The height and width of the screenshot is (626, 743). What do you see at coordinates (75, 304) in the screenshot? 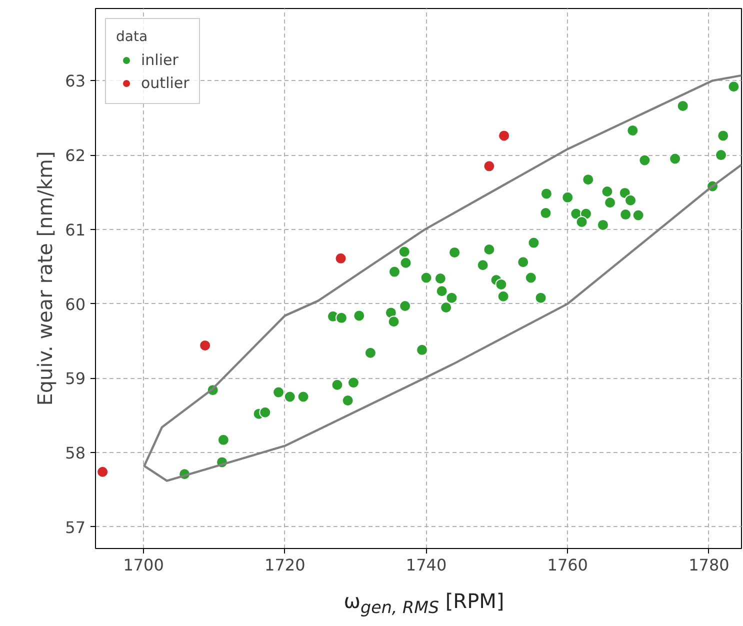
I see `y-tick-label: 60` at bounding box center [75, 304].